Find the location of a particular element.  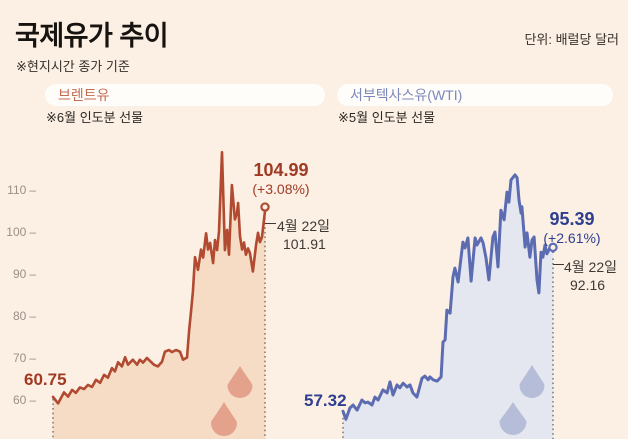

wti-latest-price: 95.39 is located at coordinates (572, 219).